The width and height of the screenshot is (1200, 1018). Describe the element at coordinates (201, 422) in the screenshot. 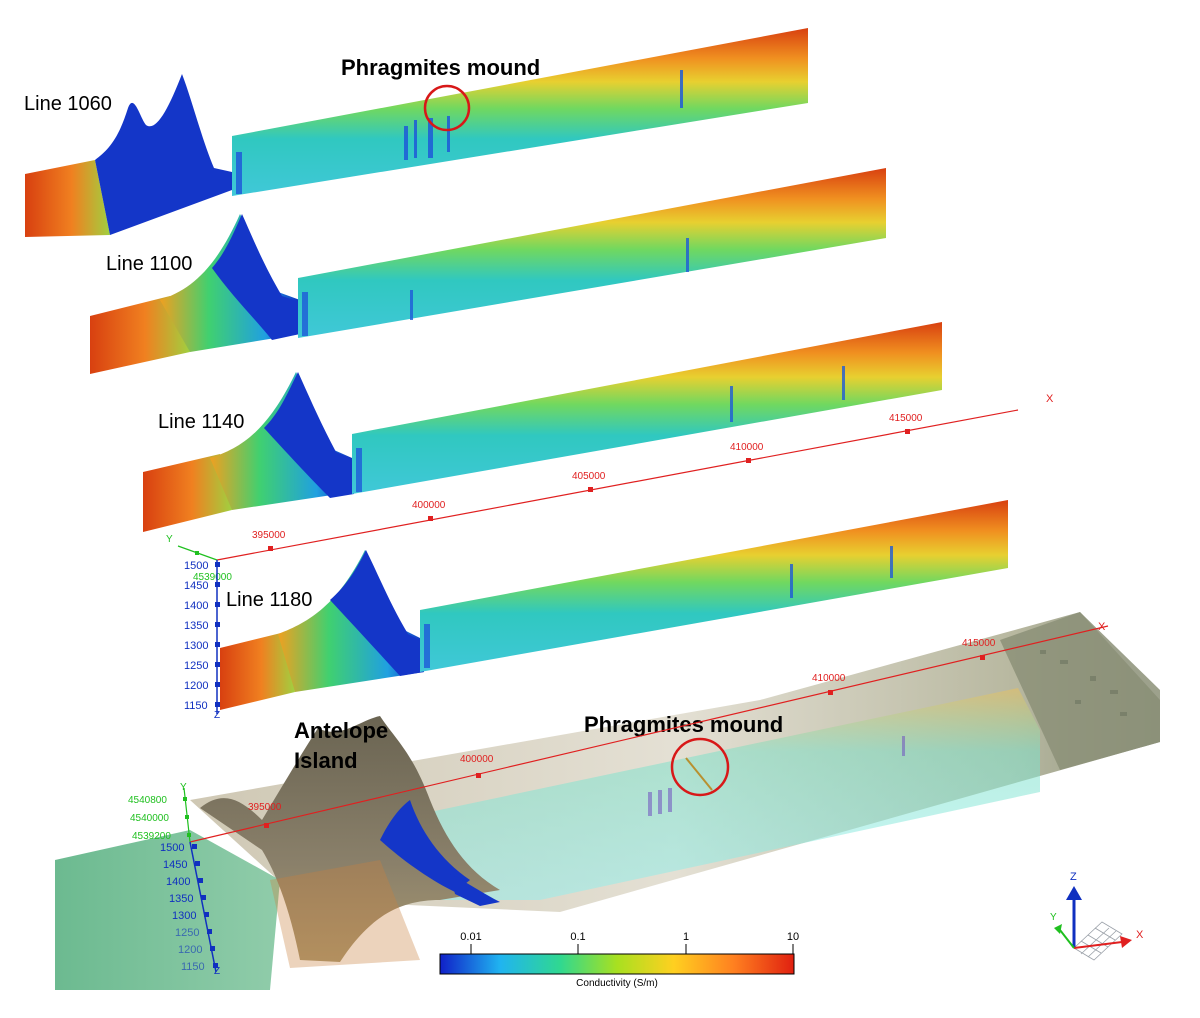

I see `profile-label-1140: Line 1140` at that location.